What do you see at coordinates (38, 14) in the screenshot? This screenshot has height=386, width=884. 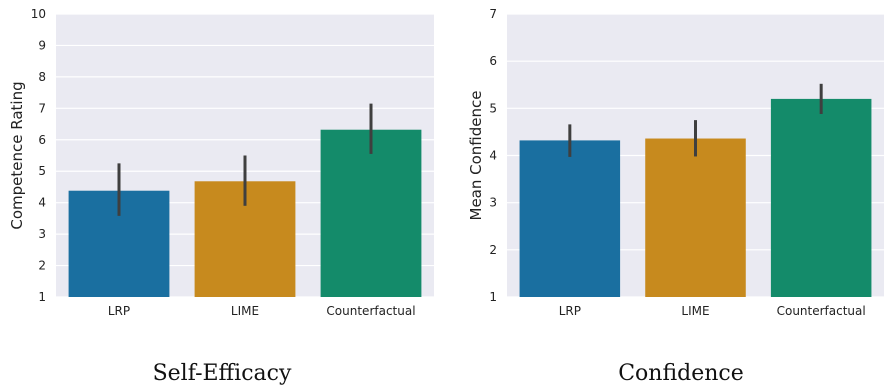 I see `y-tick-label: 10` at bounding box center [38, 14].